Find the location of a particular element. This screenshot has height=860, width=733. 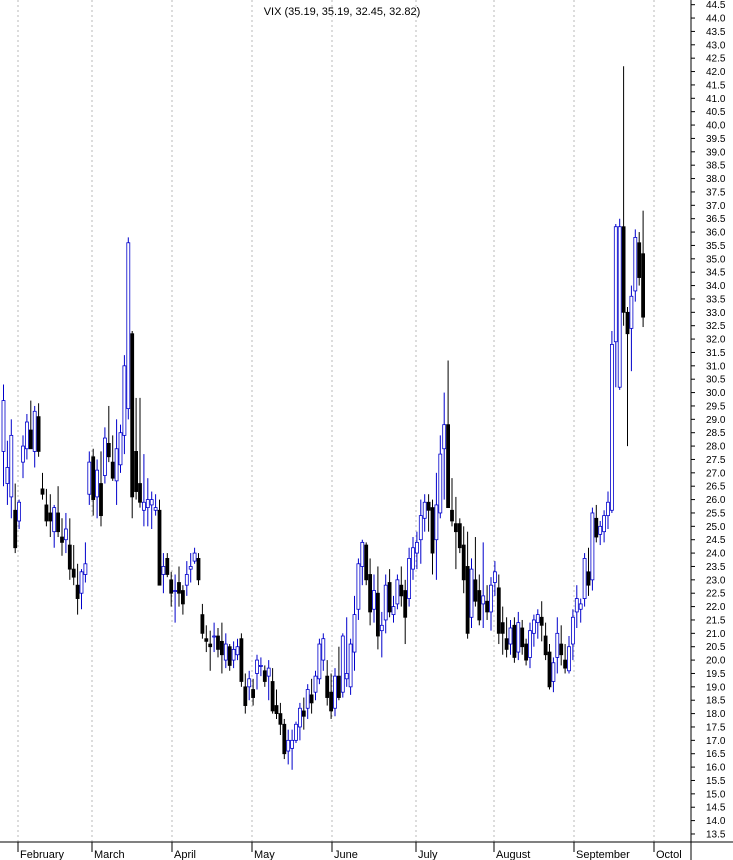

y-tick-label: 34.0 is located at coordinates (716, 286).